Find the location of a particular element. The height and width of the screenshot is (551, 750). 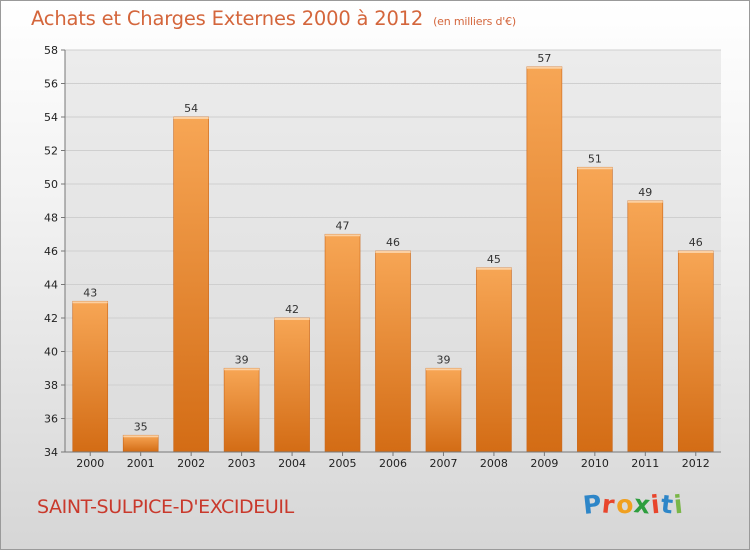

data-label: 42 is located at coordinates (292, 309).